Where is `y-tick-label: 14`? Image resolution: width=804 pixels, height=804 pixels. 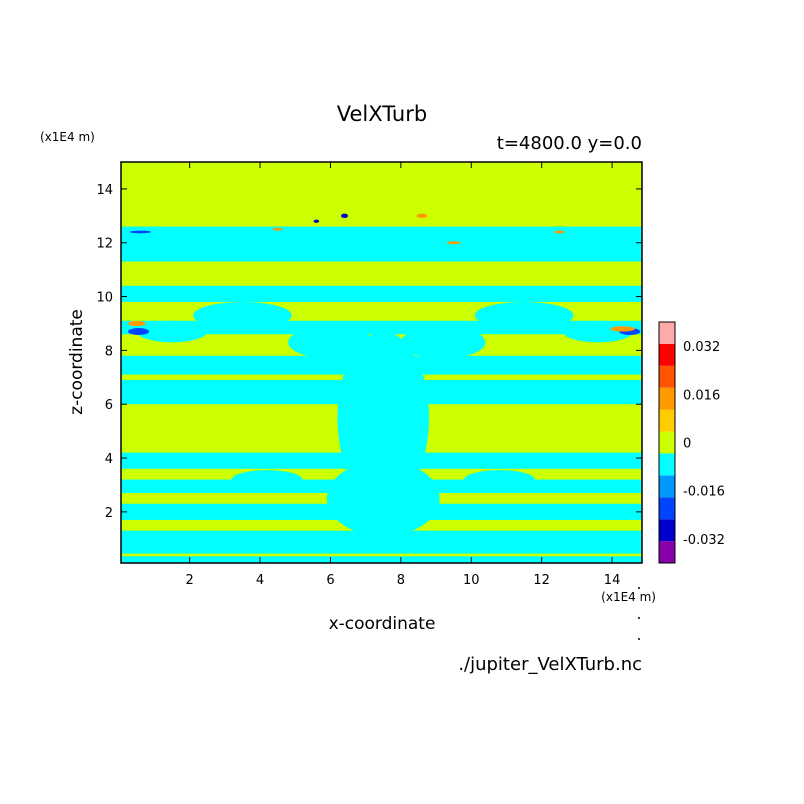
y-tick-label: 14 is located at coordinates (104, 190).